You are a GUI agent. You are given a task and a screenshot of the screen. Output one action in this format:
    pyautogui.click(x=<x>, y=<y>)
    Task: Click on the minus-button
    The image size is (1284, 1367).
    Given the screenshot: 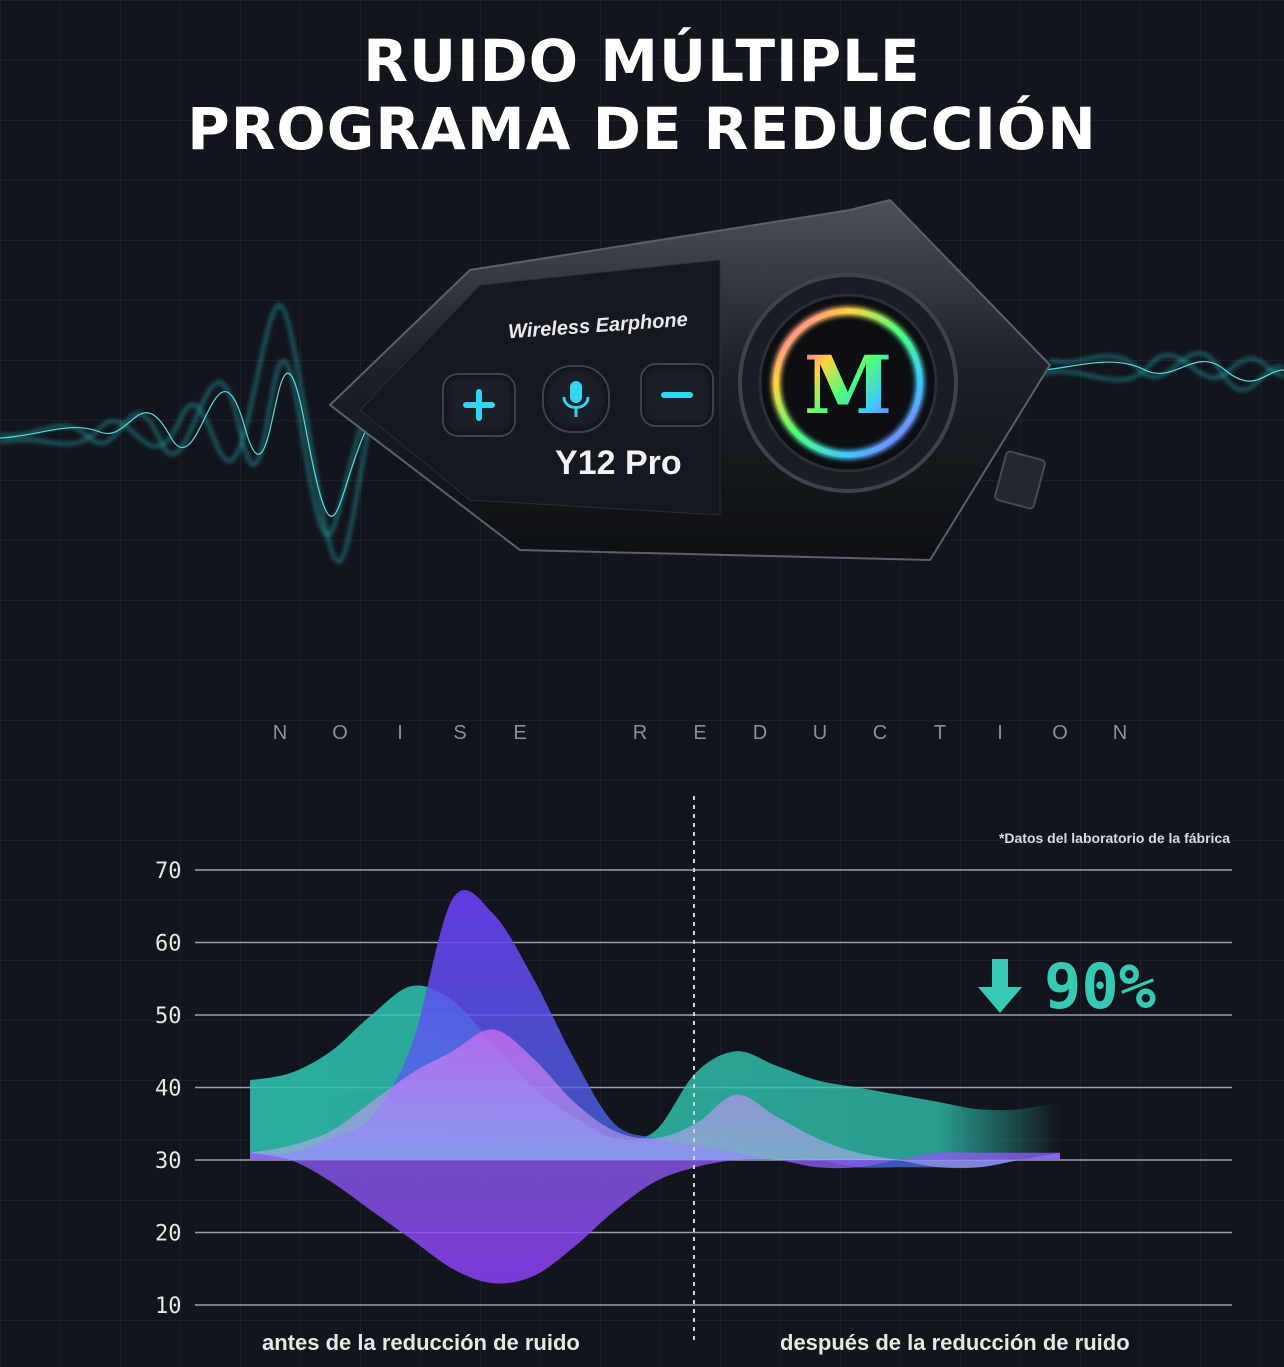 What is the action you would take?
    pyautogui.click(x=677, y=395)
    